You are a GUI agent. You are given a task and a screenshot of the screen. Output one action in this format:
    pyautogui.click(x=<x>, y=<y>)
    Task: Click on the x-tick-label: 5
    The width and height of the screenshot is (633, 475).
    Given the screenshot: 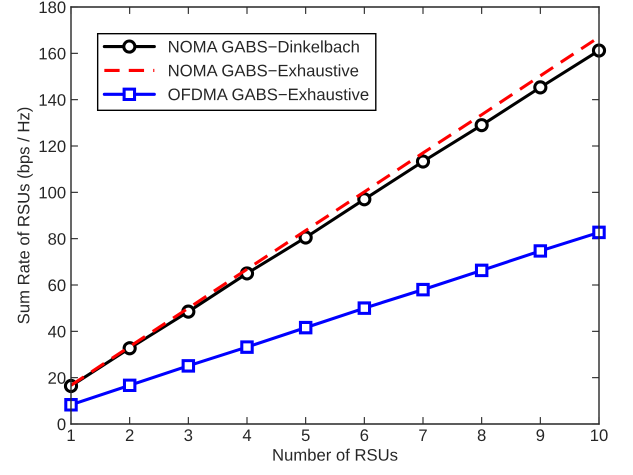 What is the action you would take?
    pyautogui.click(x=306, y=435)
    